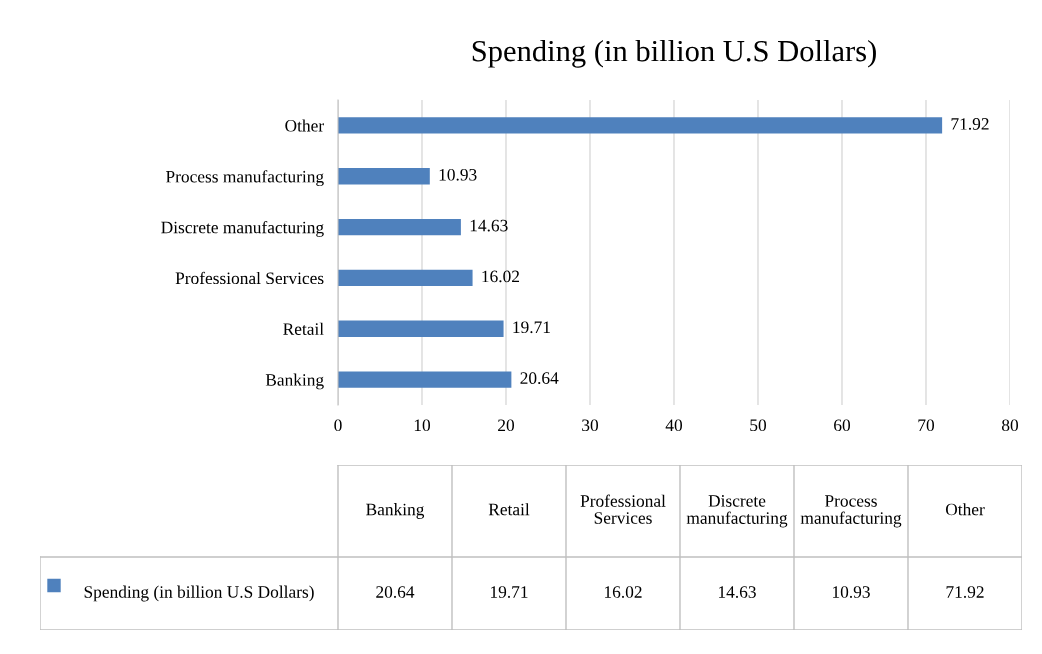 The height and width of the screenshot is (654, 1042). What do you see at coordinates (851, 511) in the screenshot?
I see `category-label: Process manufacturing` at bounding box center [851, 511].